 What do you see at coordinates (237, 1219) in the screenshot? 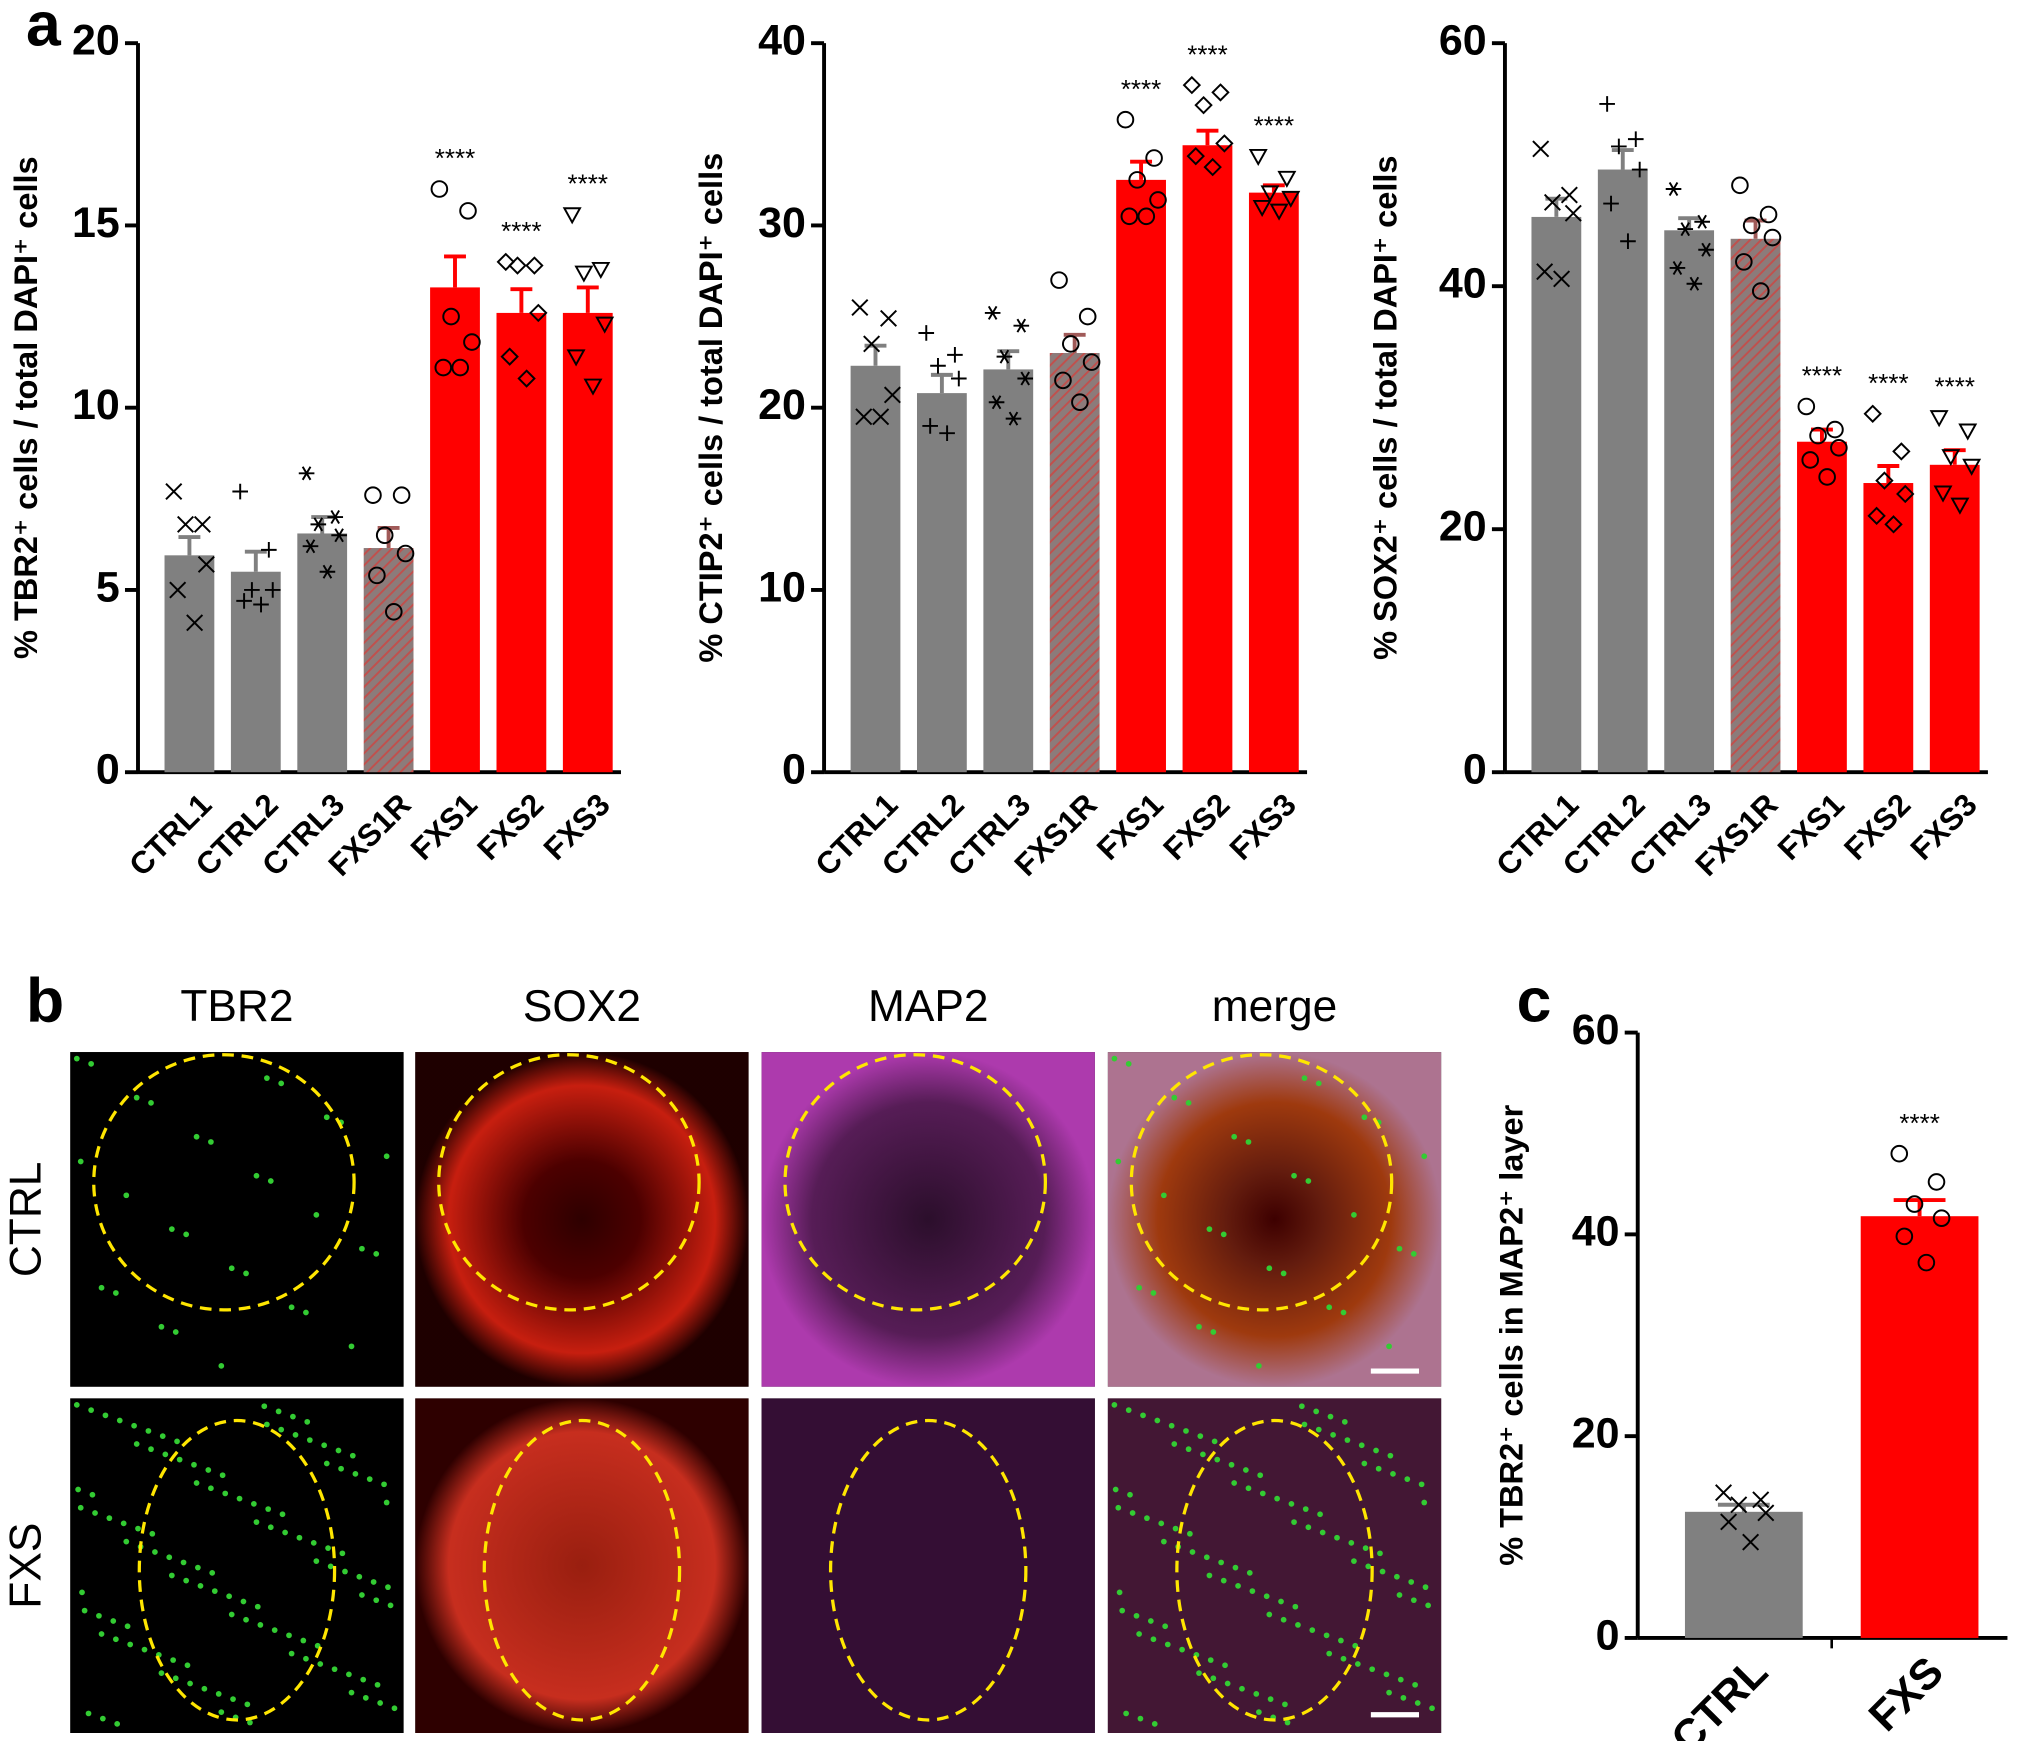
I see `micrograph-signal` at bounding box center [237, 1219].